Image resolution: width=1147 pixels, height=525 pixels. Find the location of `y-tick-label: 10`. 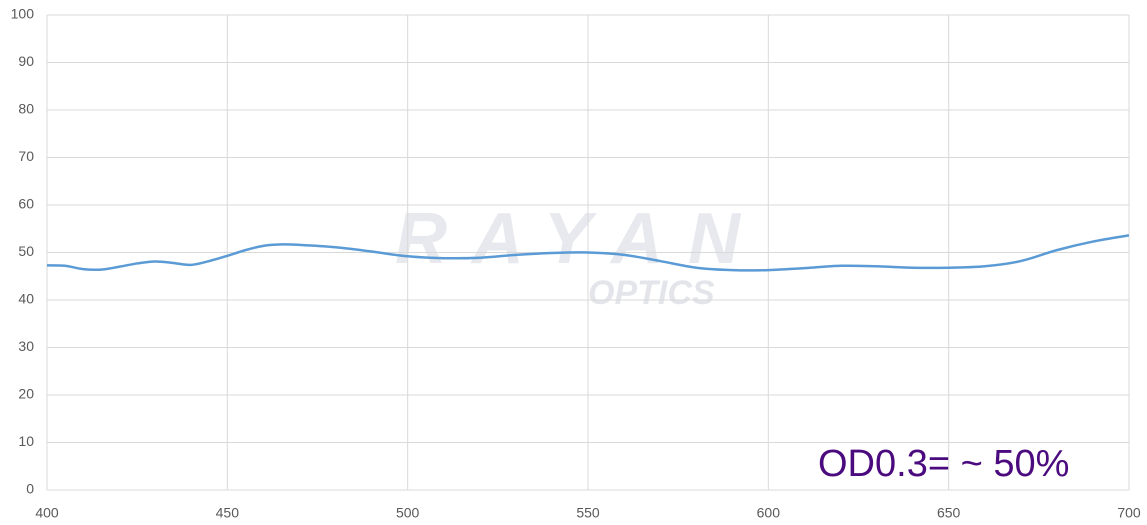

y-tick-label: 10 is located at coordinates (26, 441).